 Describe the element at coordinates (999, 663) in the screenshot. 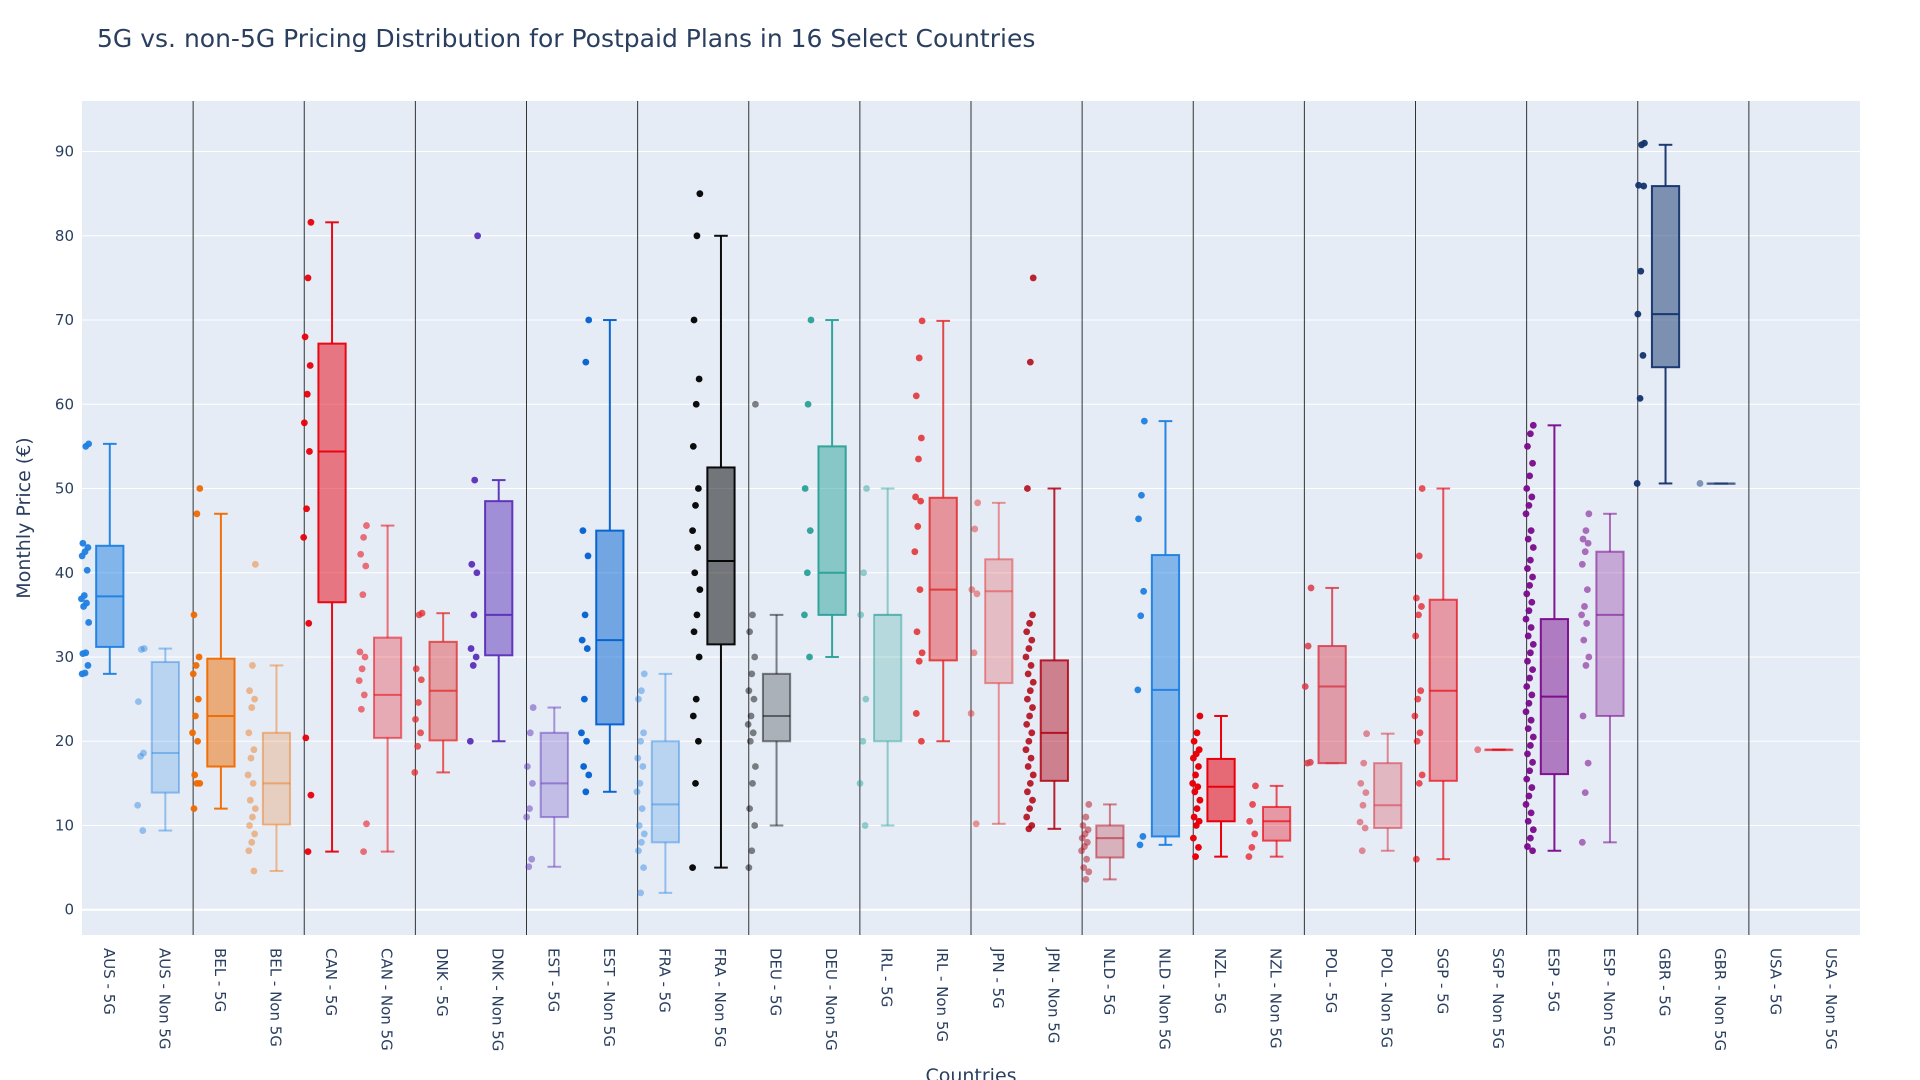

I see `box-jpn-non-5g` at that location.